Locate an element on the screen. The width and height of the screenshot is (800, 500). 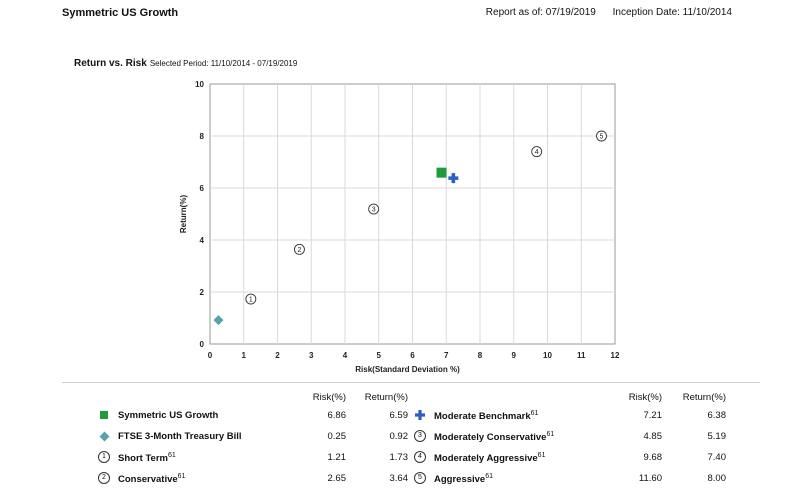
inception-date: Inception Date: 11/10/2014 is located at coordinates (672, 12).